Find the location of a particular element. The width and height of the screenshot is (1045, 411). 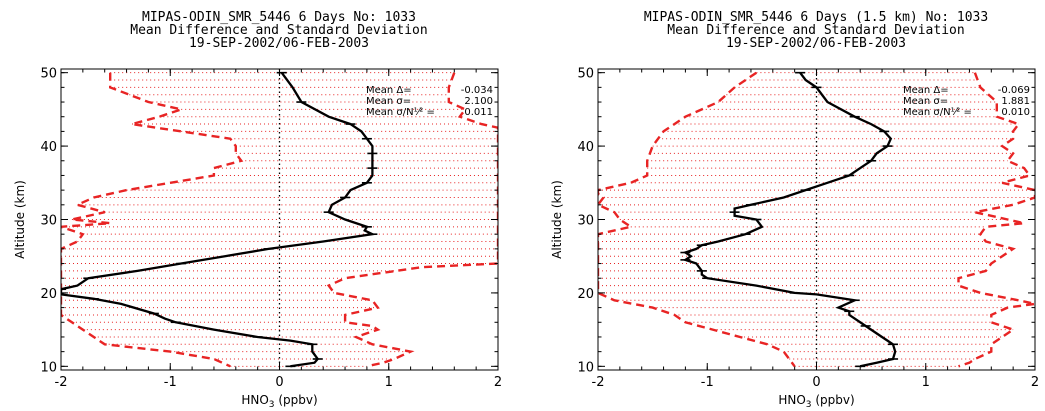

chart-title-line-1: MIPAS-ODIN_SMR_5446 6 Days No: 1033 is located at coordinates (279, 17).